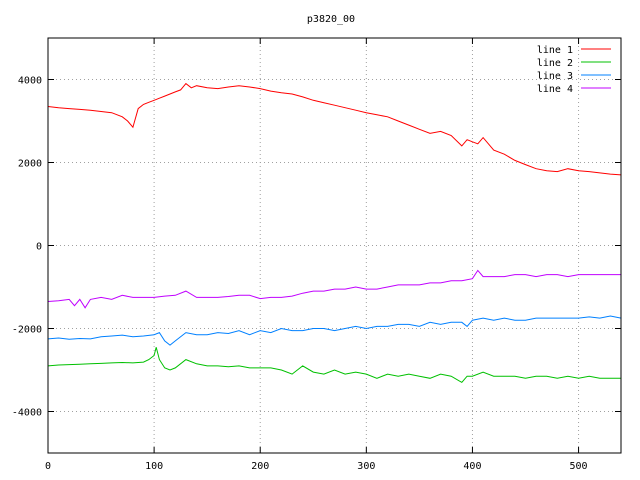 The width and height of the screenshot is (640, 480). Describe the element at coordinates (39, 247) in the screenshot. I see `y-tick-label: 0` at that location.